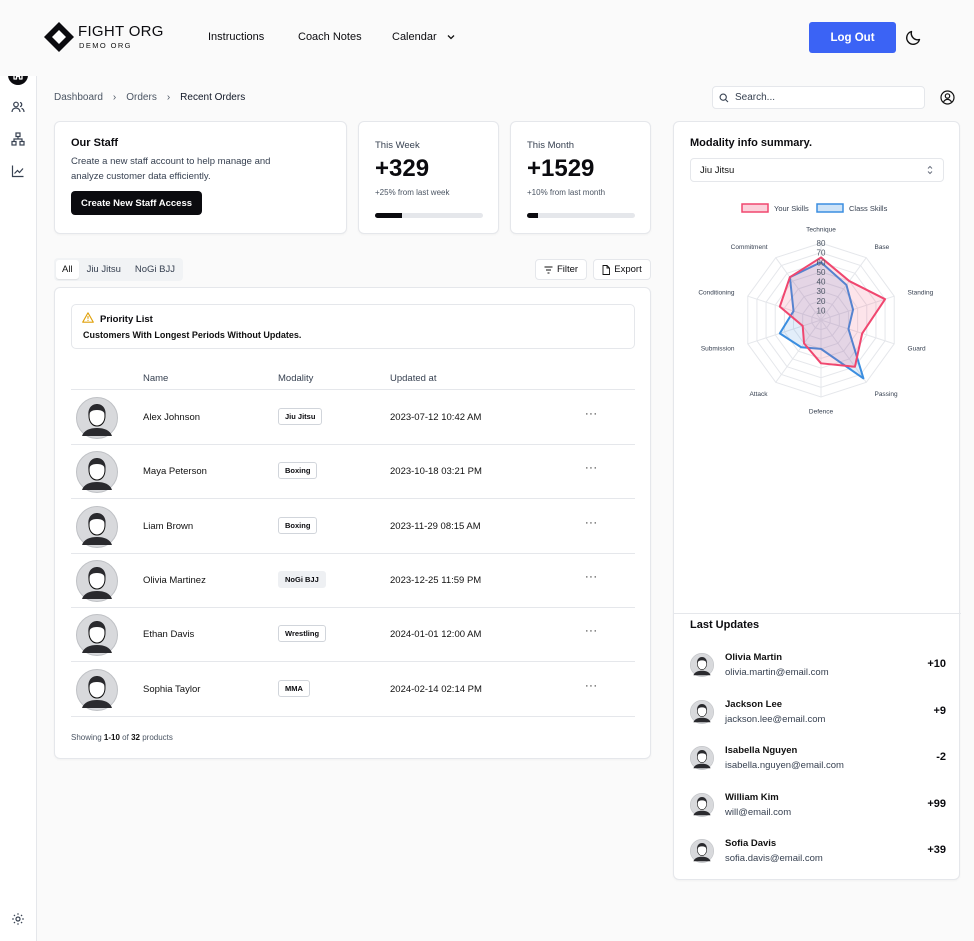 The image size is (974, 941). Describe the element at coordinates (172, 689) in the screenshot. I see `customer-name: Sophia Taylor` at that location.